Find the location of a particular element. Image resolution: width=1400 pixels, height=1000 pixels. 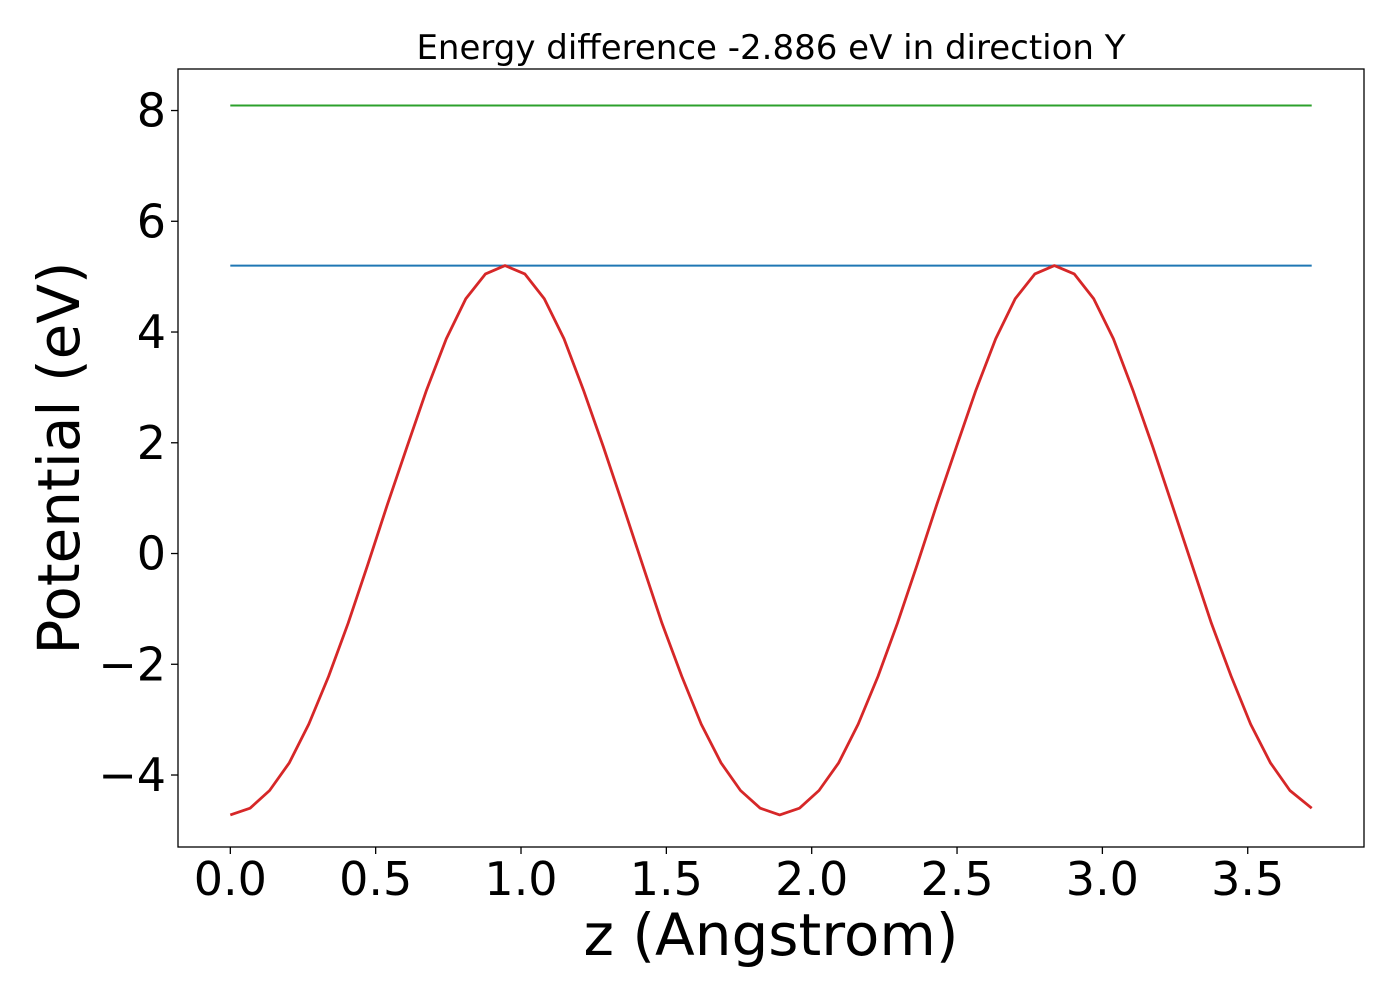

x-tick-label: 1.0 is located at coordinates (520, 879).